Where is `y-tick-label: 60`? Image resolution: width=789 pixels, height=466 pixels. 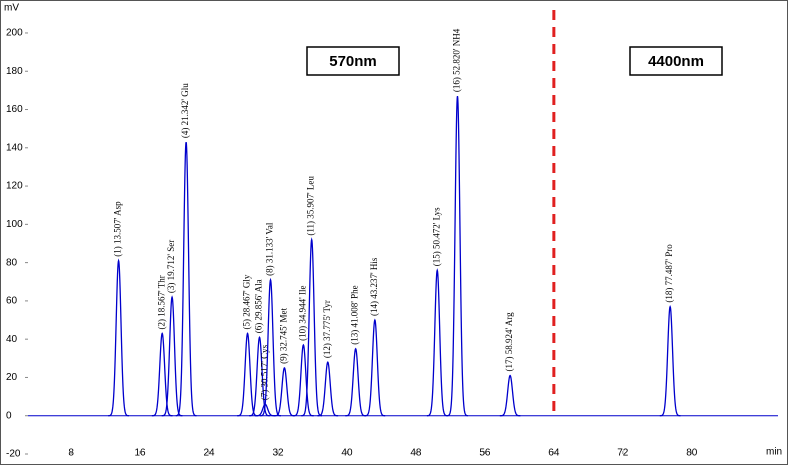
y-tick-label: 60 is located at coordinates (12, 301).